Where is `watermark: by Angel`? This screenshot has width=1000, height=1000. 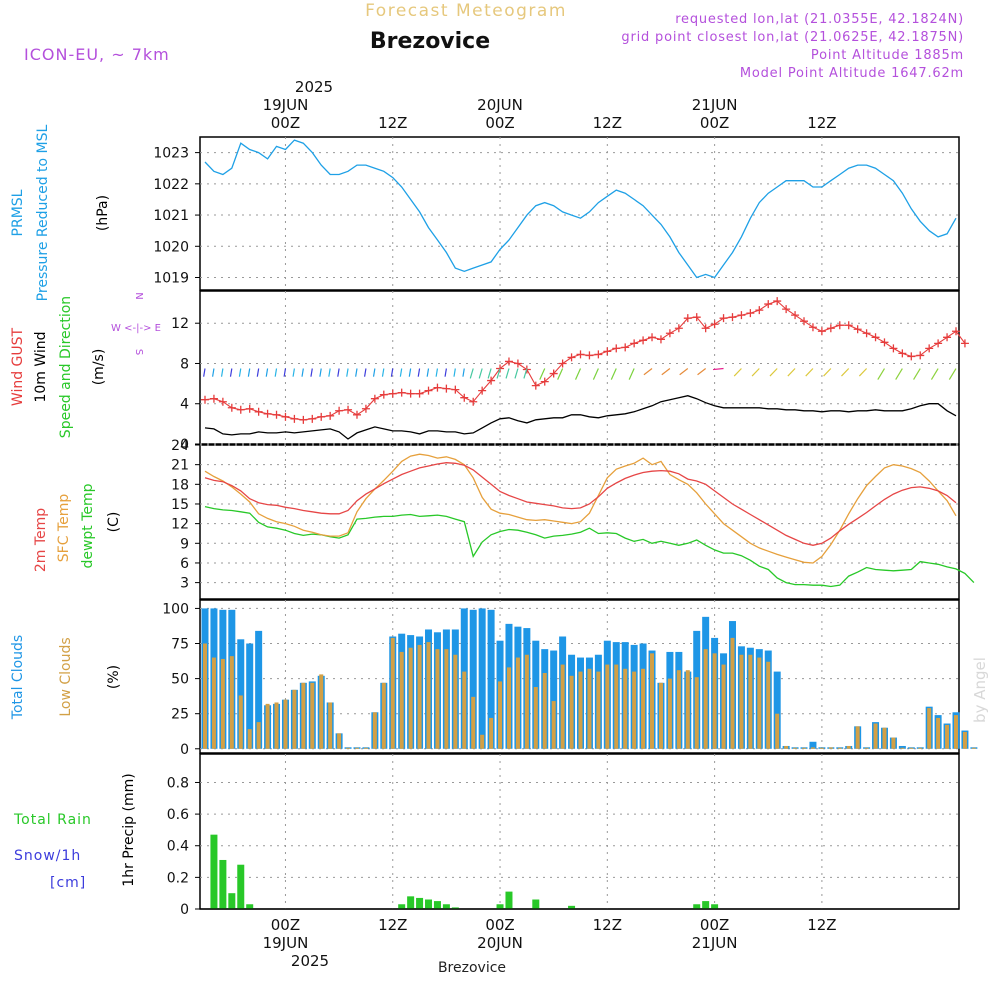 watermark: by Angel is located at coordinates (980, 690).